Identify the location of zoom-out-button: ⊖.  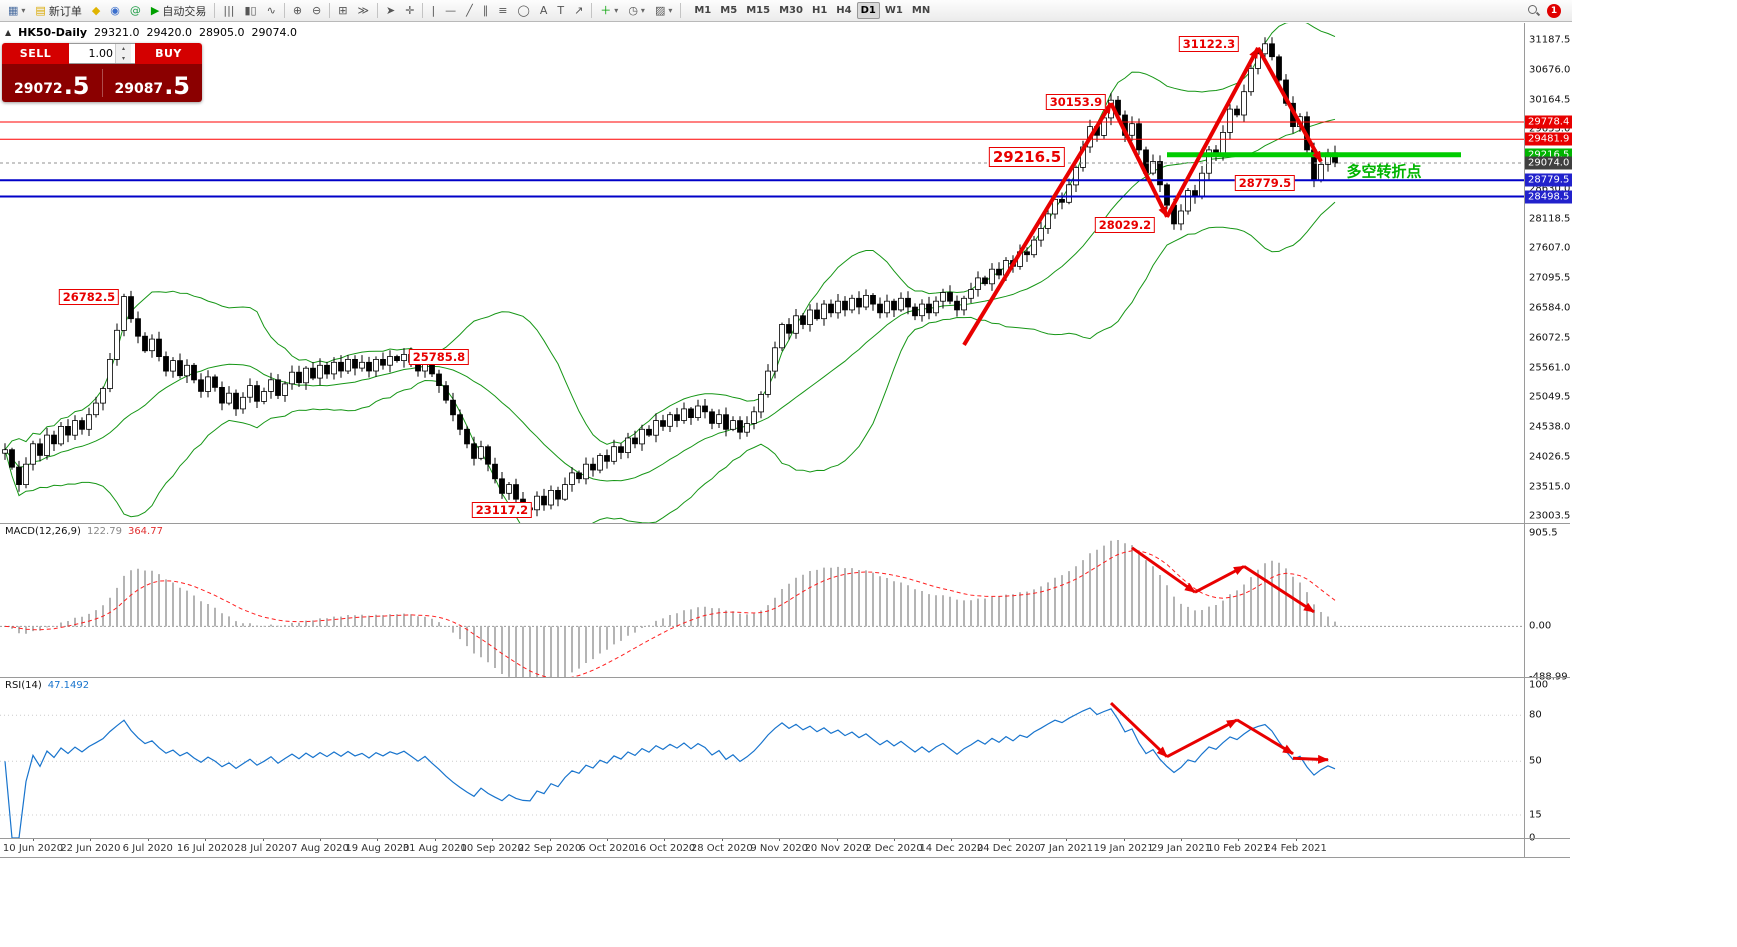
(316, 11).